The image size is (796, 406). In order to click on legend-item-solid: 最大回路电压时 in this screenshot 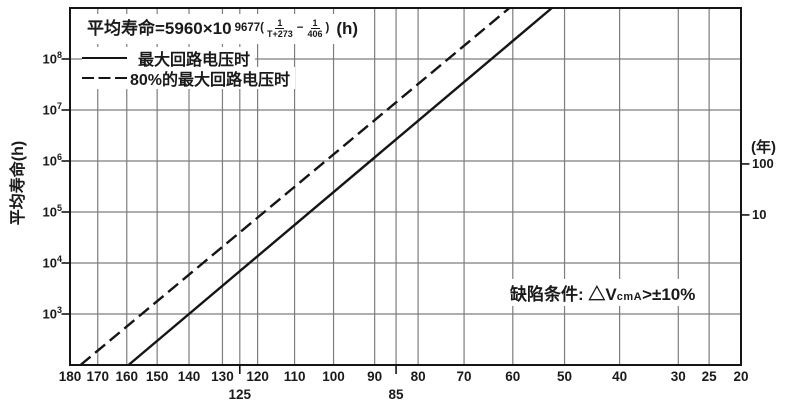, I will do `click(169, 58)`.